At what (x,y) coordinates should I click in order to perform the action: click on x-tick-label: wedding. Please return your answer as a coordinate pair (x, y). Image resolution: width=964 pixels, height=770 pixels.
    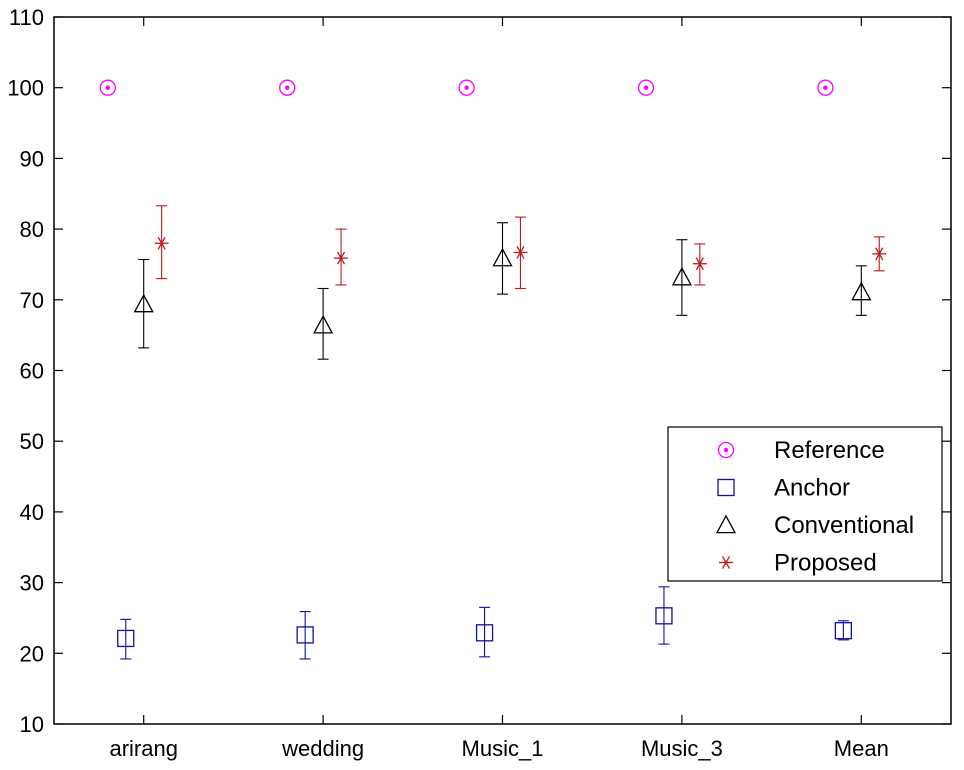
    Looking at the image, I should click on (322, 748).